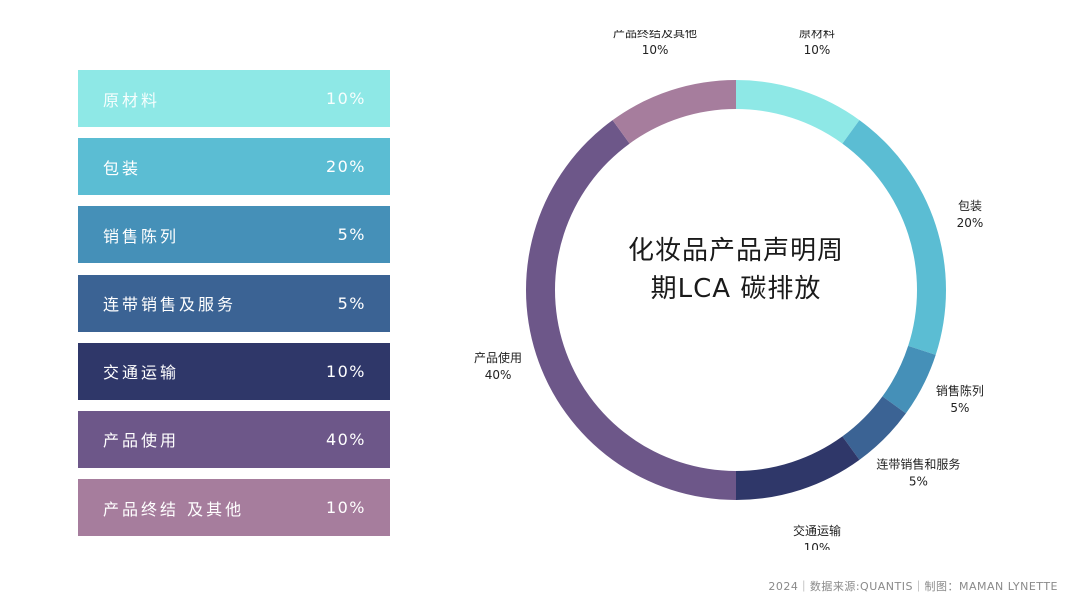  I want to click on legend-item-product-use: 产品使用 40%, so click(234, 439).